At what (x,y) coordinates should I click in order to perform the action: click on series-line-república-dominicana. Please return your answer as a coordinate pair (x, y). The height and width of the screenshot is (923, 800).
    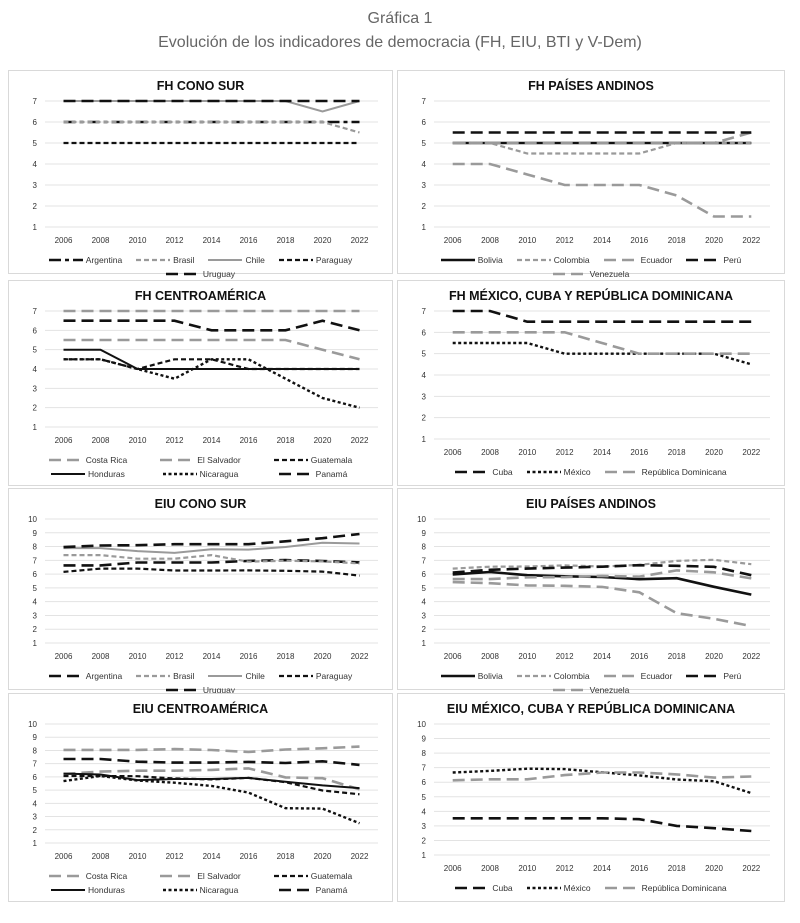
    Looking at the image, I should click on (602, 342).